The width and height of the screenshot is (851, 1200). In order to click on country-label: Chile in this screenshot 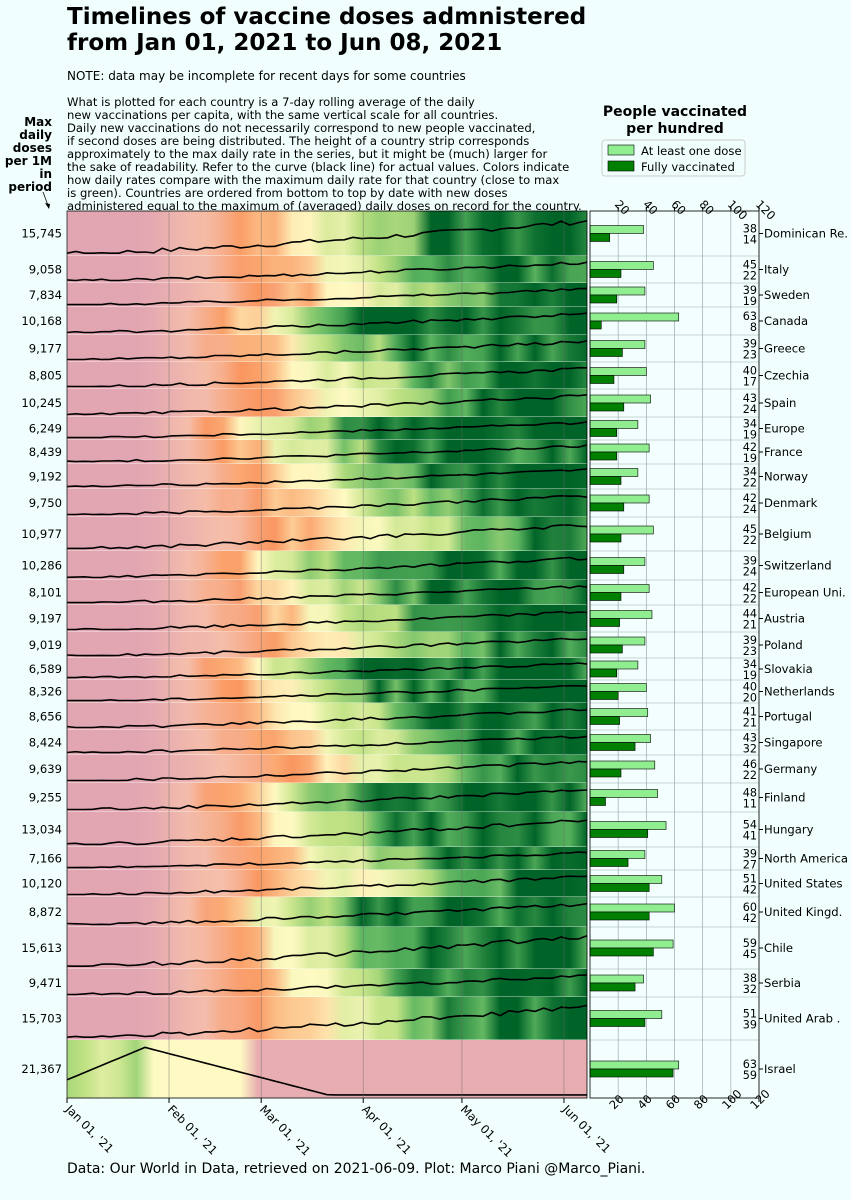, I will do `click(778, 948)`.